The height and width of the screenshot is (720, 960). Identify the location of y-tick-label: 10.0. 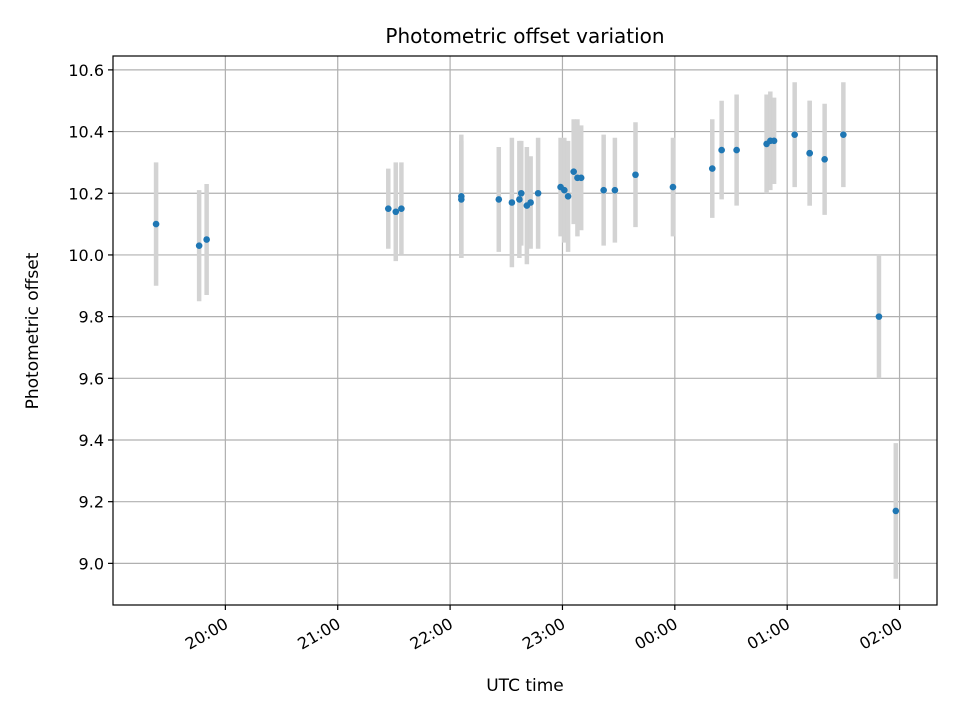
(86, 255).